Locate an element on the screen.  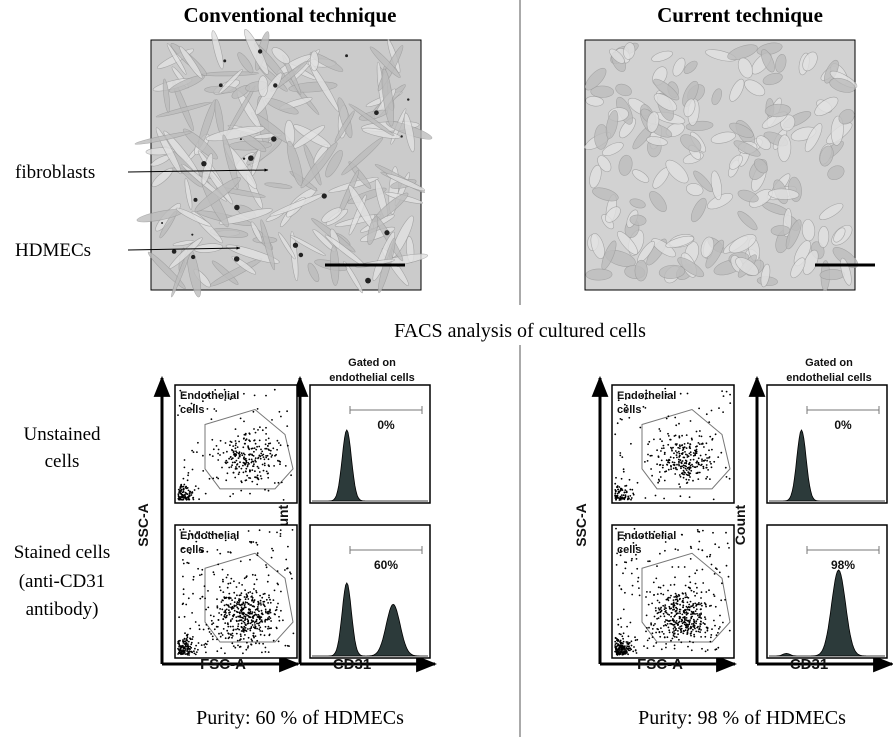
scatter-frame is located at coordinates (673, 444).